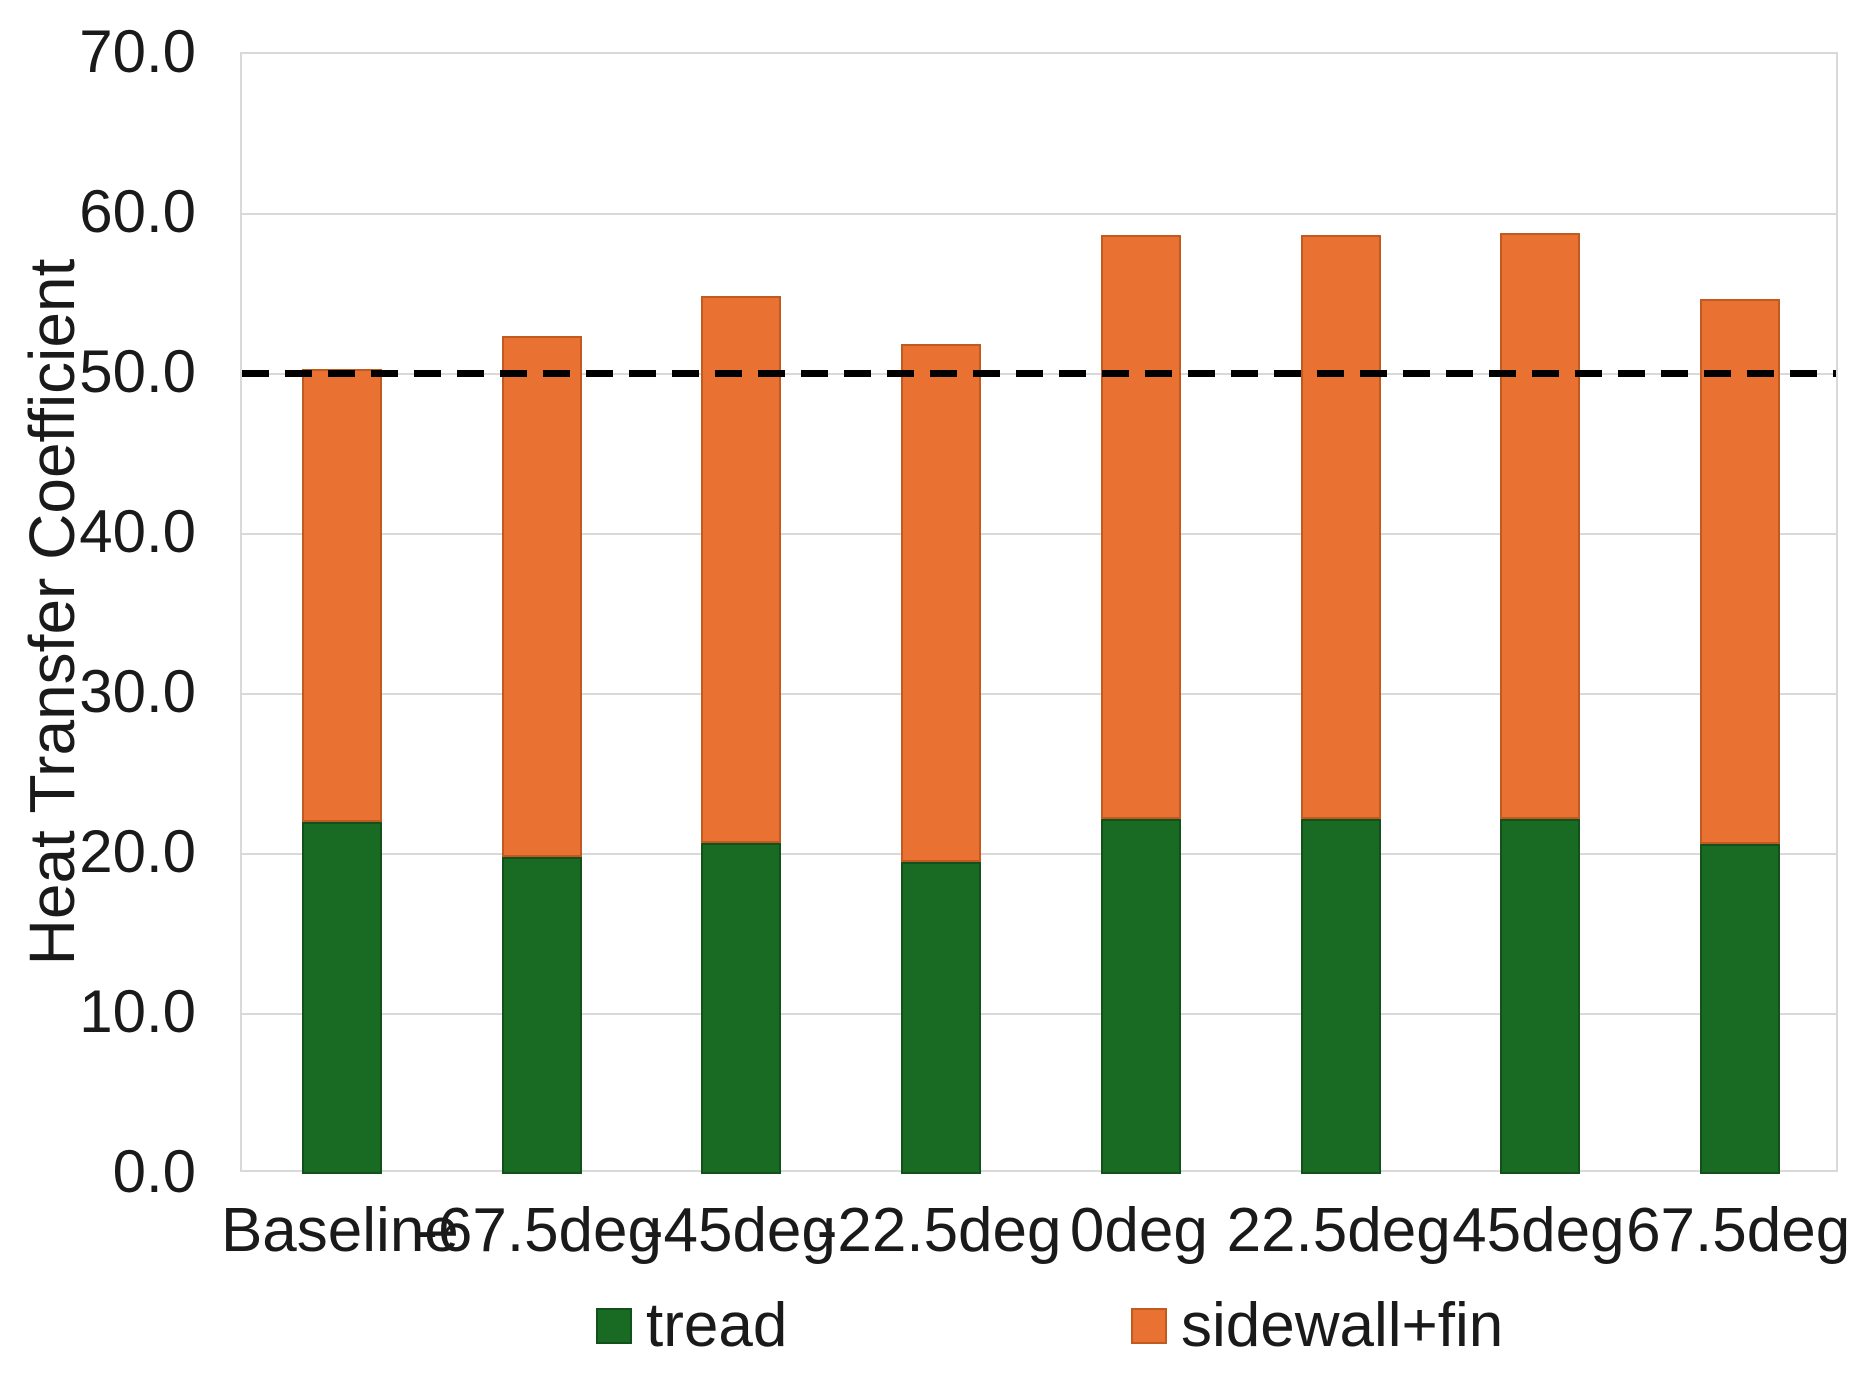 Image resolution: width=1866 pixels, height=1384 pixels. Describe the element at coordinates (137, 1011) in the screenshot. I see `y-tick-label-10: 10.0` at that location.